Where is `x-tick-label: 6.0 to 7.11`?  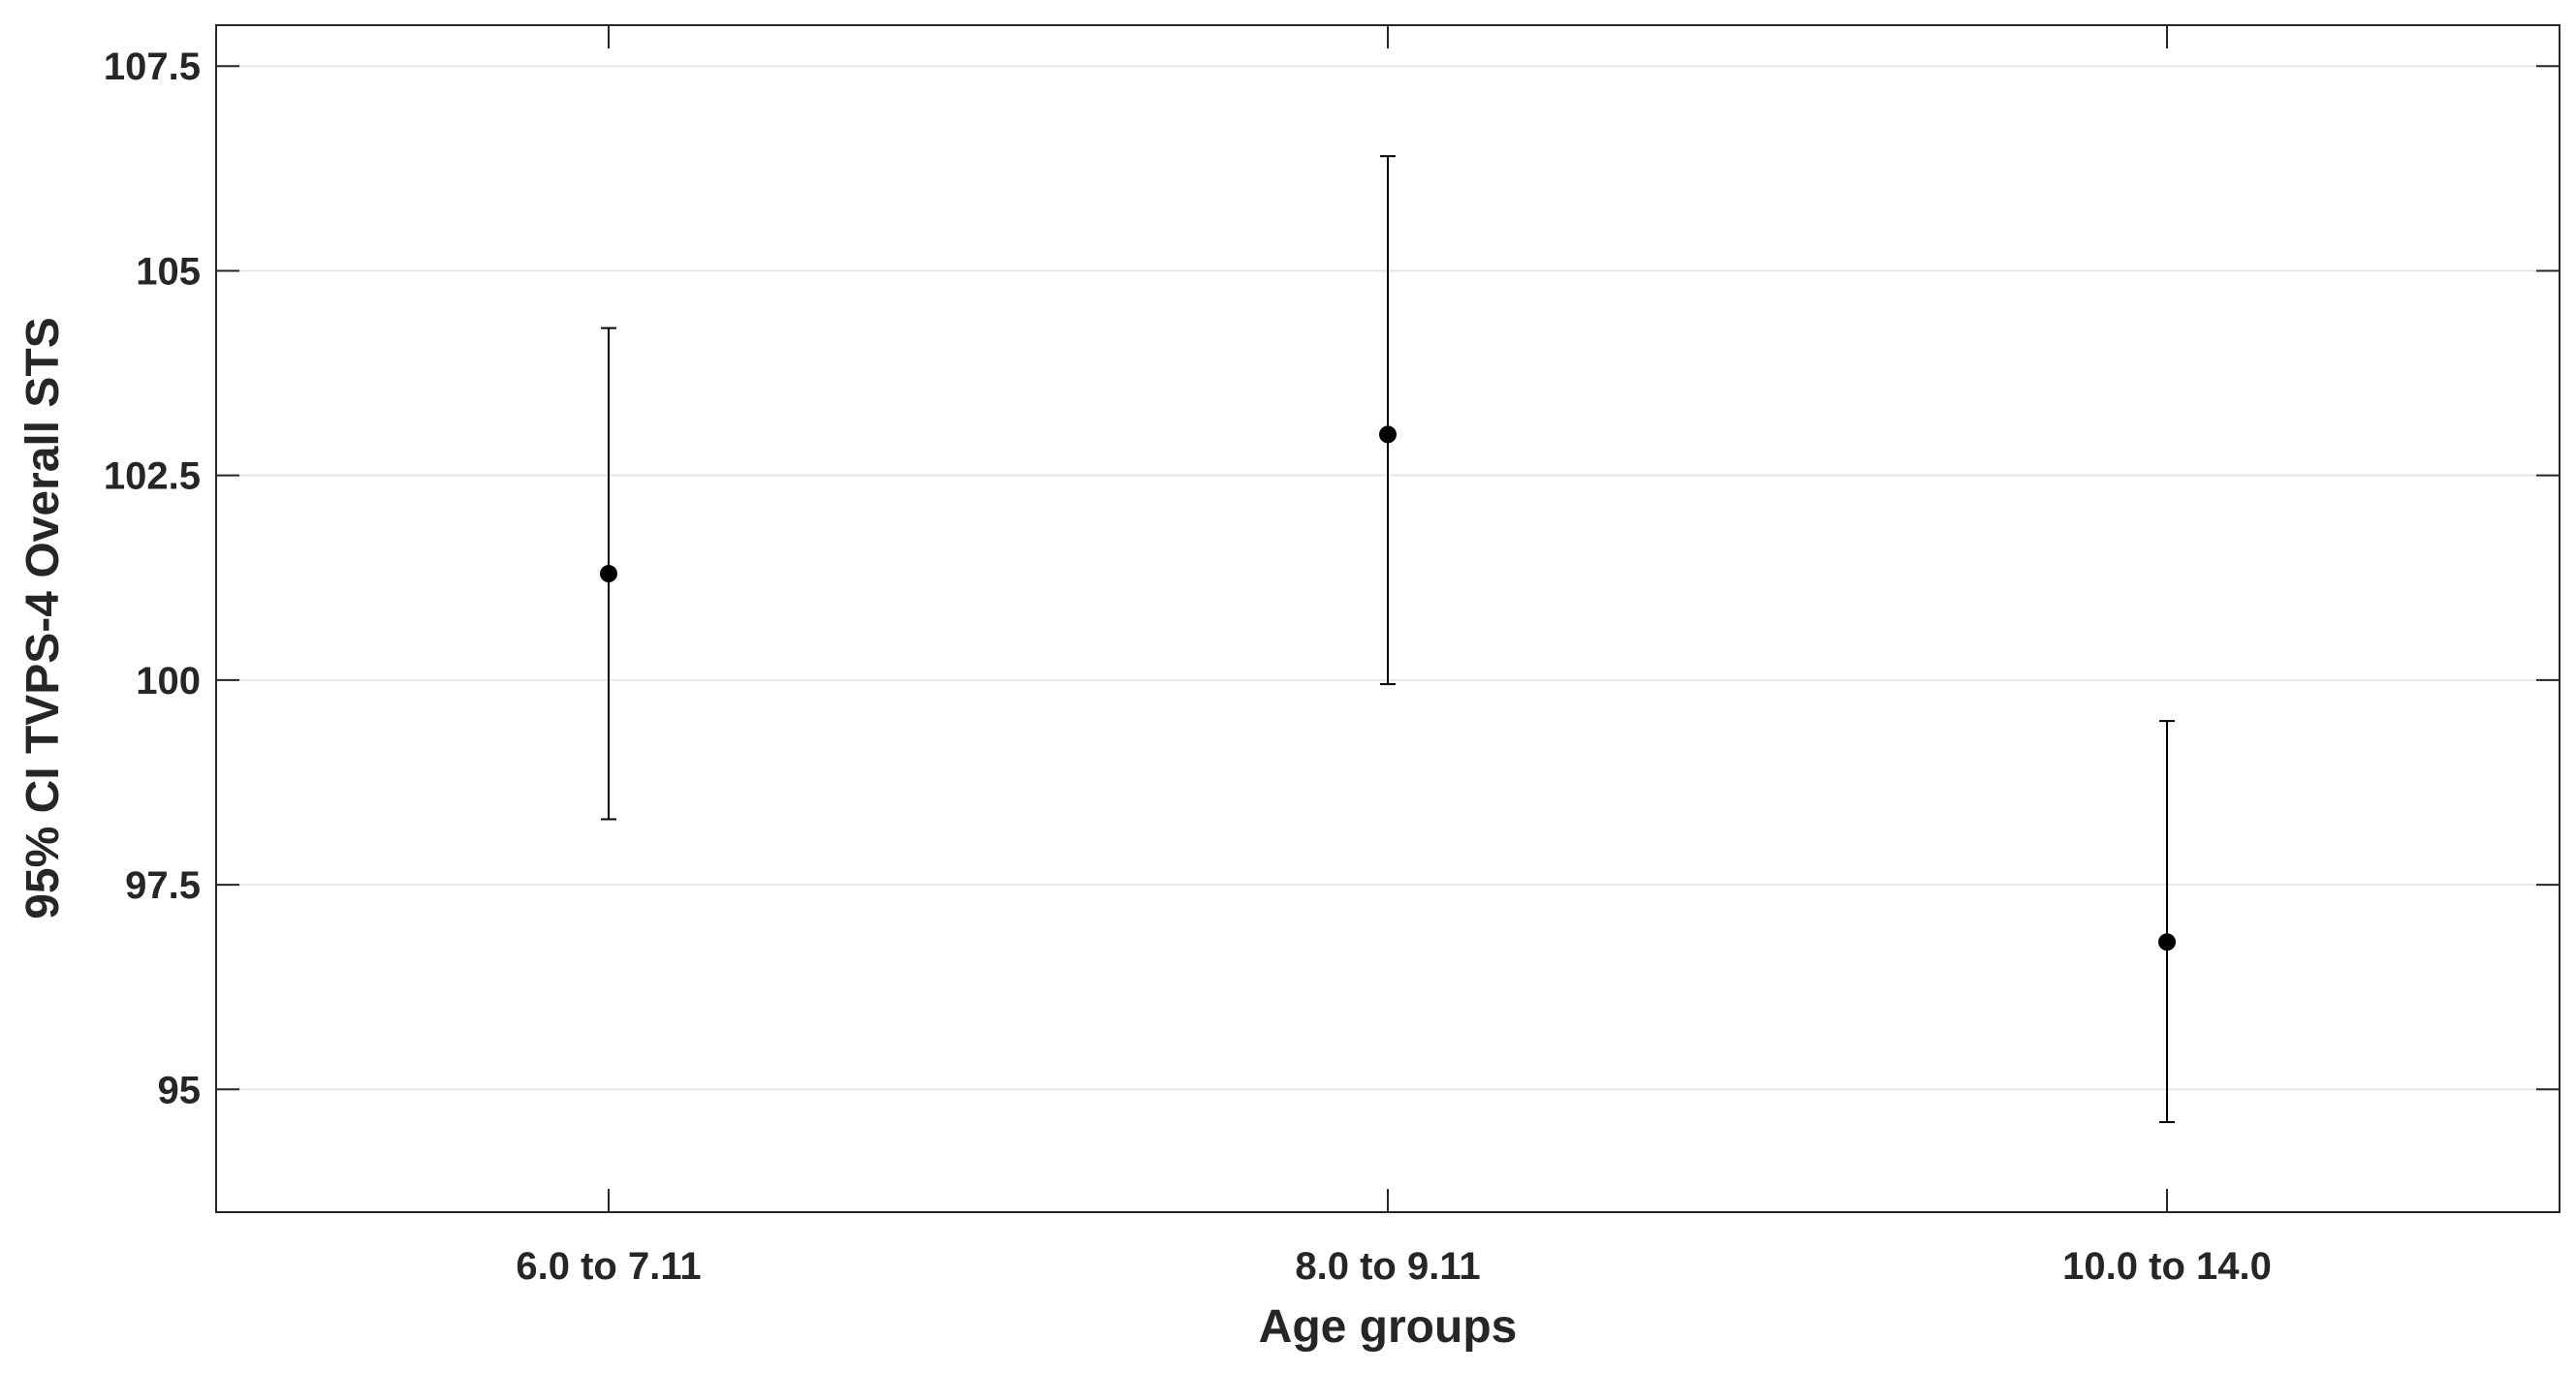 x-tick-label: 6.0 to 7.11 is located at coordinates (608, 1266).